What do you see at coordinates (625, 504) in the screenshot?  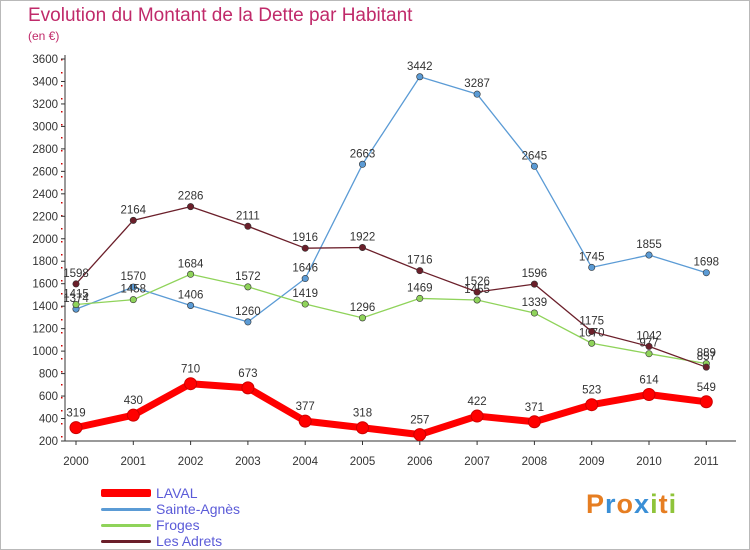 I see `logo-letter: o` at bounding box center [625, 504].